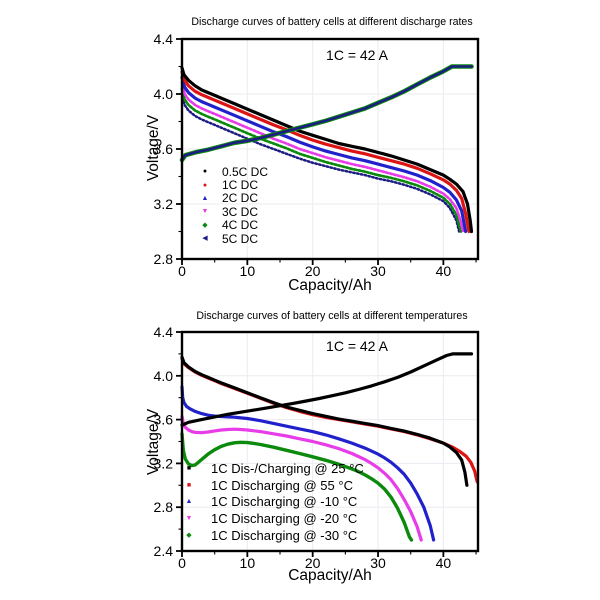 This screenshot has height=600, width=600. What do you see at coordinates (326, 113) in the screenshot?
I see `curve-charge-curve` at bounding box center [326, 113].